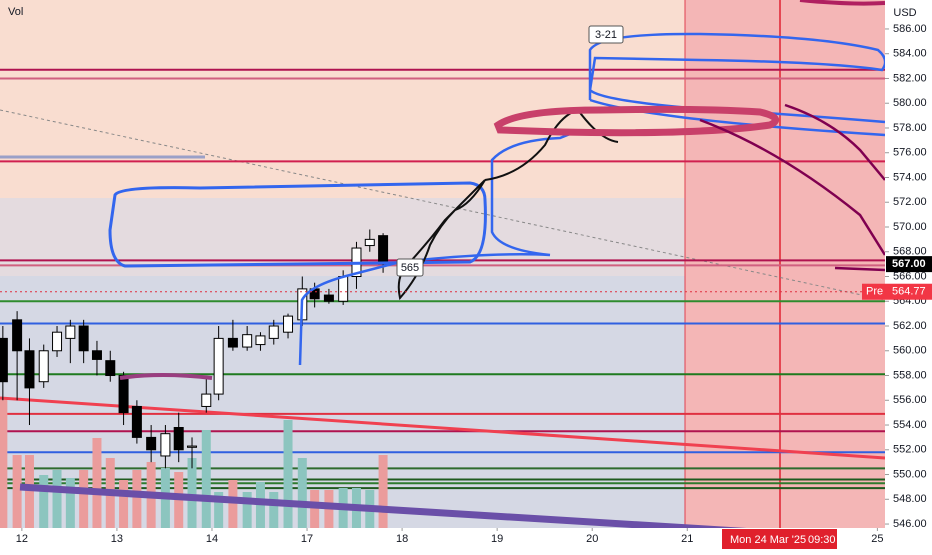 The width and height of the screenshot is (932, 555). What do you see at coordinates (687, 539) in the screenshot?
I see `x-tick-label: 21` at bounding box center [687, 539].